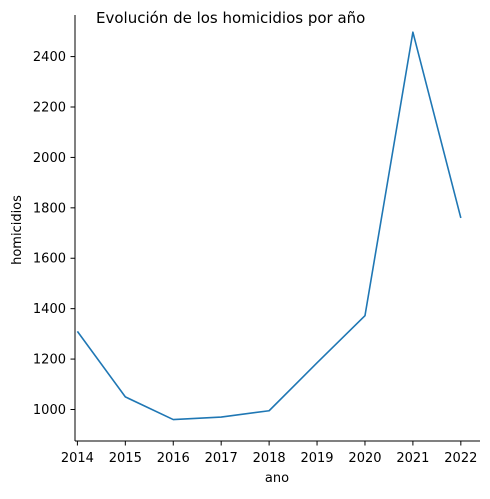  I want to click on x-tick-label: 2016, so click(173, 458).